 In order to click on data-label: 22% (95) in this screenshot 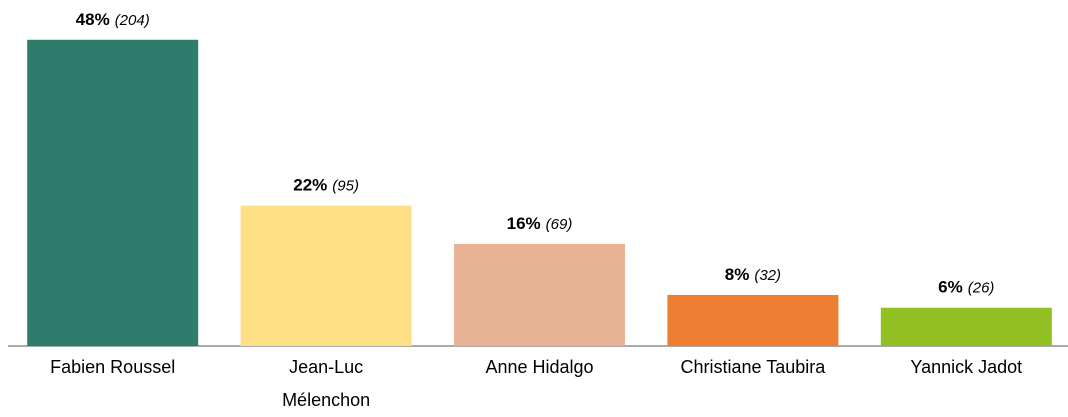, I will do `click(326, 185)`.